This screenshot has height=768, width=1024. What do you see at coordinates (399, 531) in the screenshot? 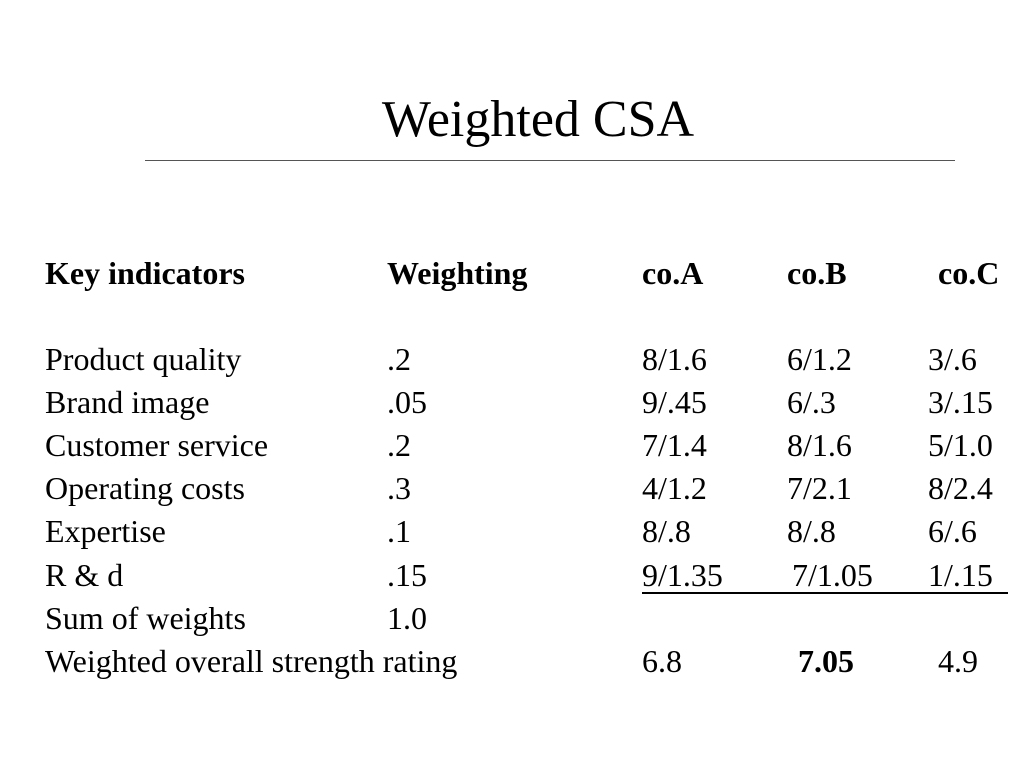
I see `row-weight-expertise: .1` at bounding box center [399, 531].